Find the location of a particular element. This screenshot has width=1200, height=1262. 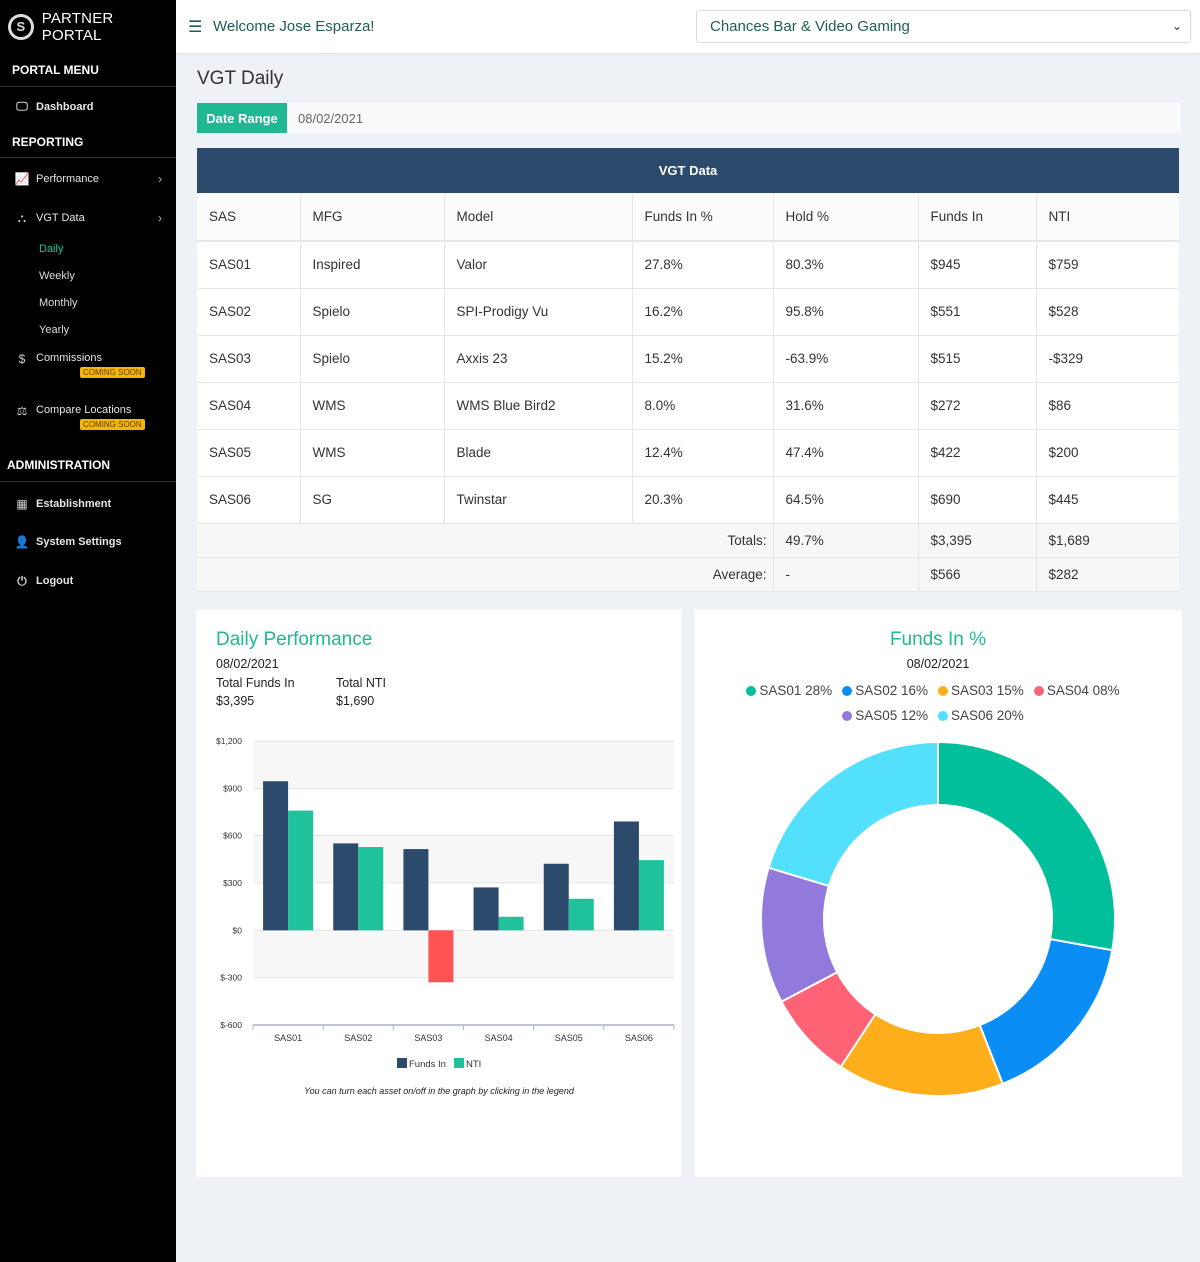

x-tick-label: SAS02 is located at coordinates (358, 1038).